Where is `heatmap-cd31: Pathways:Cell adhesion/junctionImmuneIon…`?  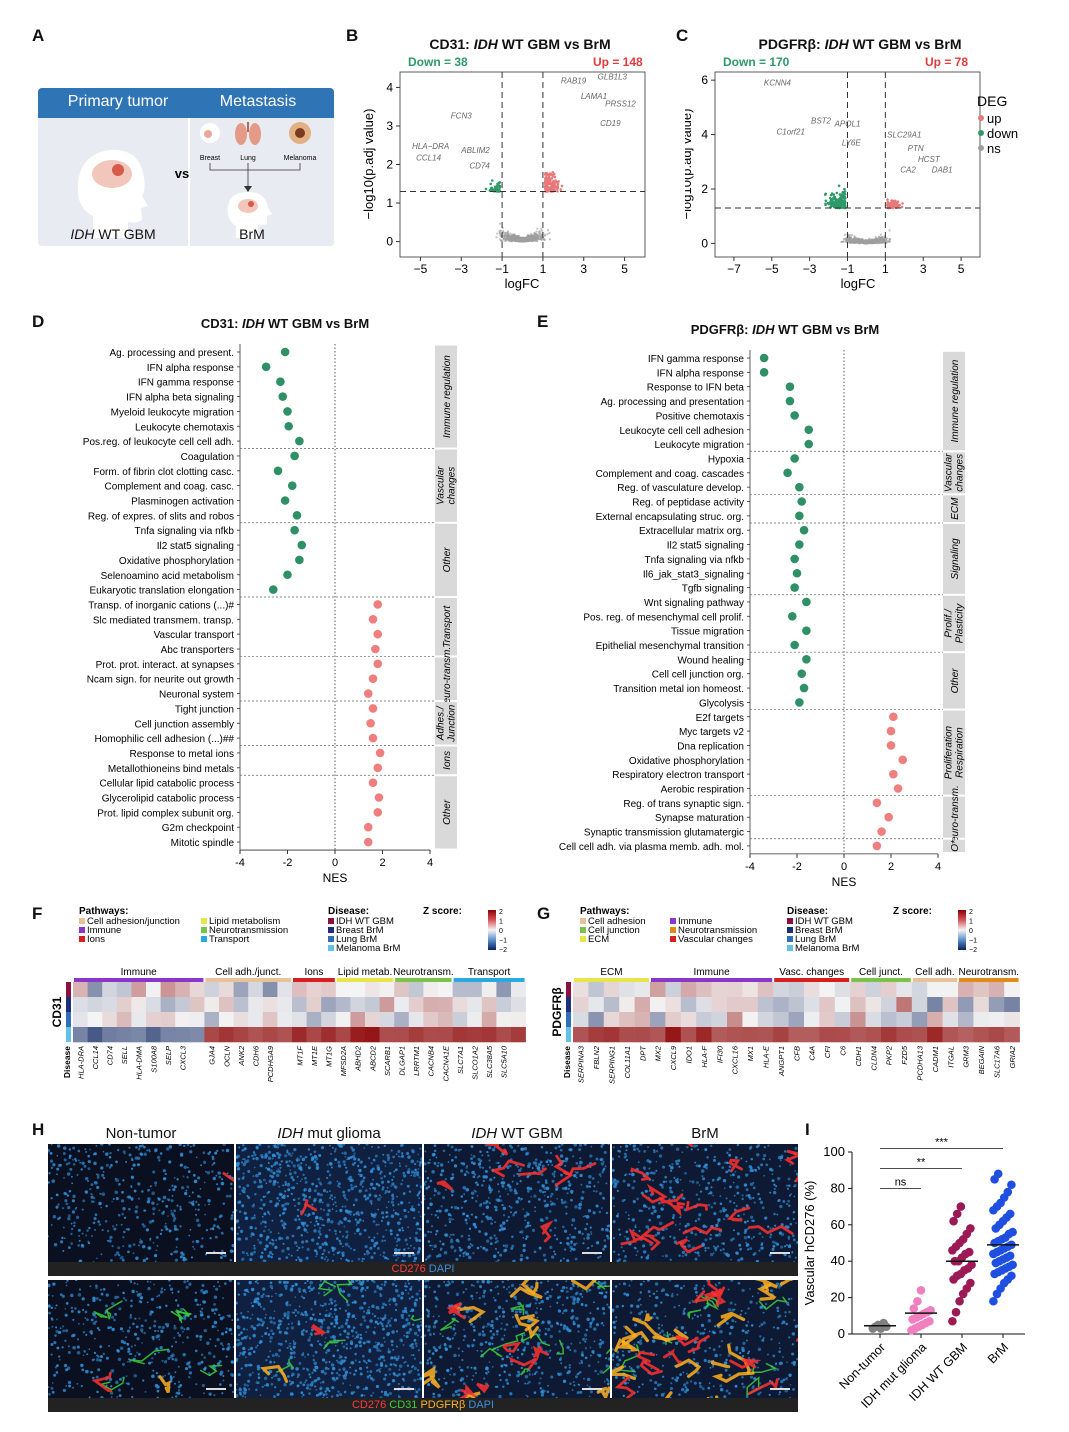
heatmap-cd31: Pathways:Cell adhesion/junctionImmuneIon… is located at coordinates (288, 994).